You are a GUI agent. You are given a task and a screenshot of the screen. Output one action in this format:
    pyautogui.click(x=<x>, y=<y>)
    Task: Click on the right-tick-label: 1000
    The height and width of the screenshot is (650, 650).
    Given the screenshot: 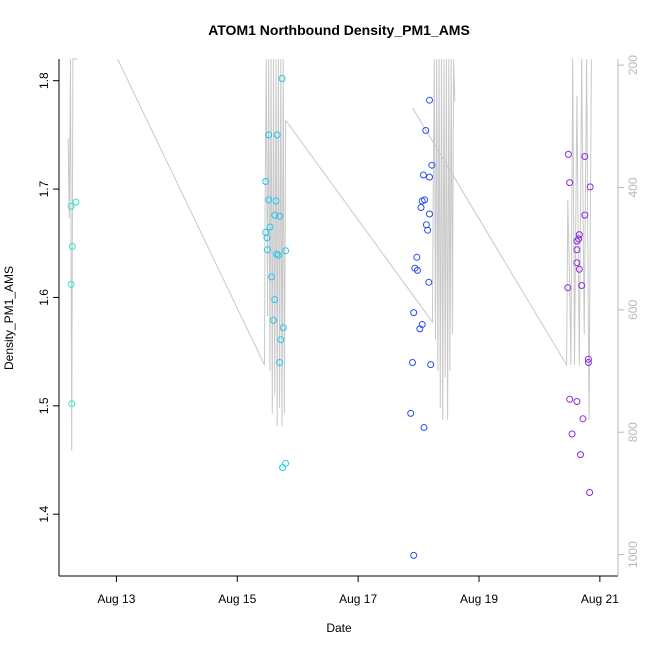 What is the action you would take?
    pyautogui.click(x=633, y=554)
    